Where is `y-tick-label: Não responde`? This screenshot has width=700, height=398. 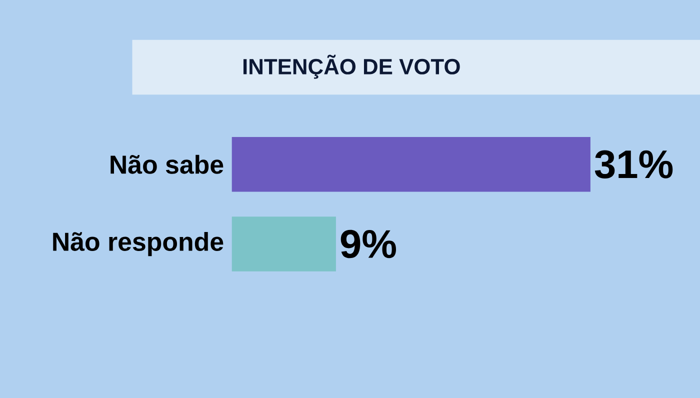 y-tick-label: Não responde is located at coordinates (138, 244).